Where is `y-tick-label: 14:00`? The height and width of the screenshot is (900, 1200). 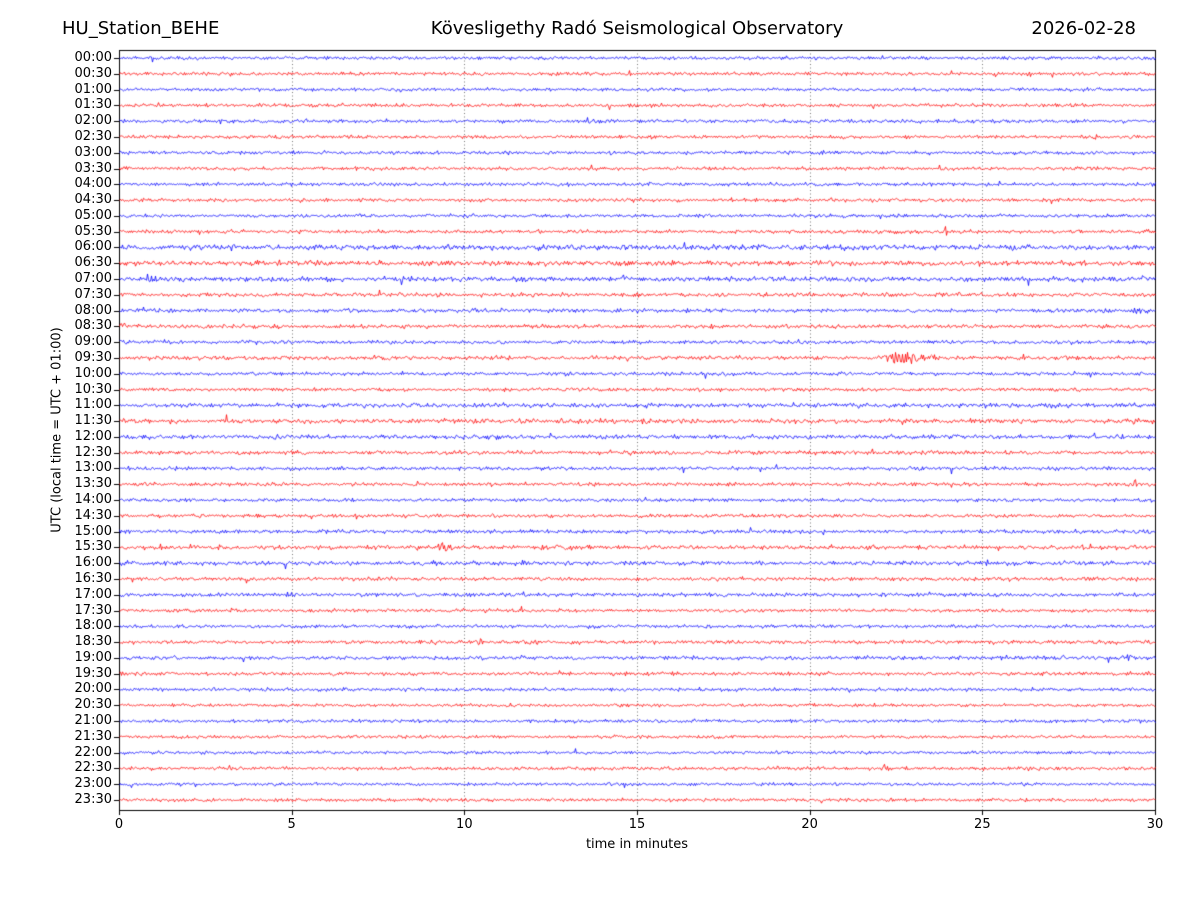 y-tick-label: 14:00 is located at coordinates (93, 500).